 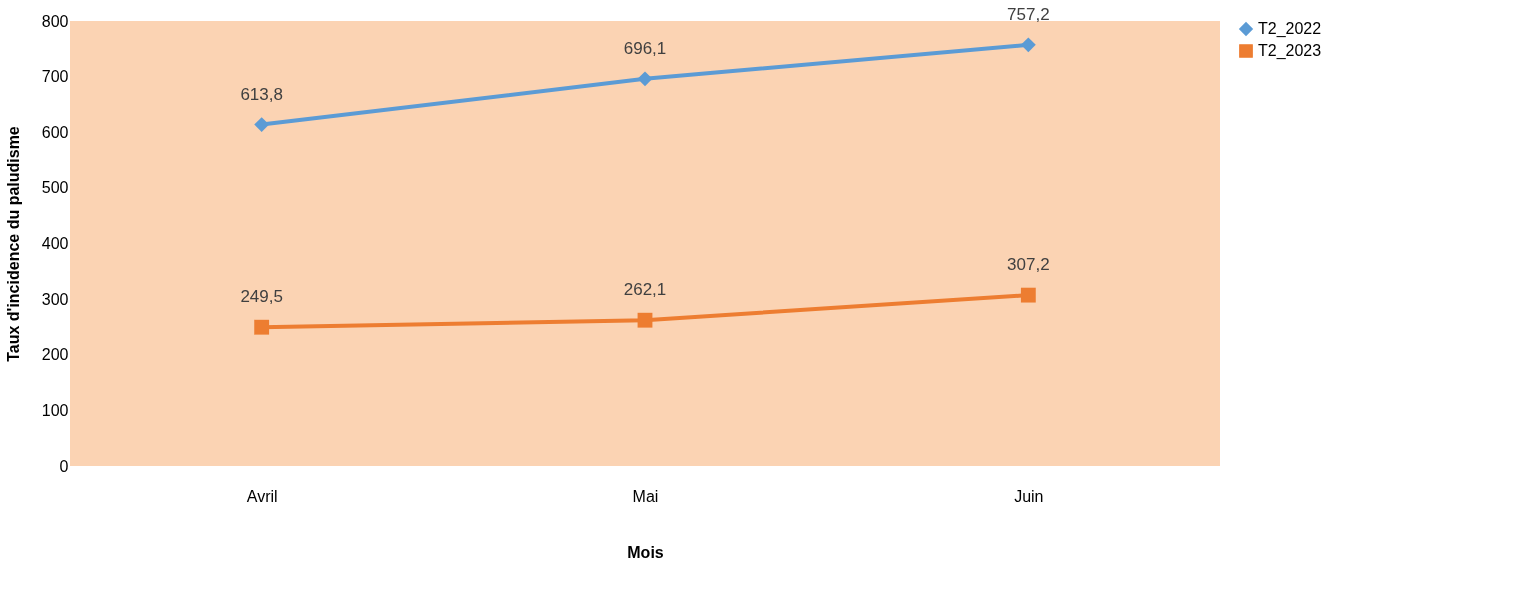 I want to click on data-label: 249,5, so click(x=261, y=297).